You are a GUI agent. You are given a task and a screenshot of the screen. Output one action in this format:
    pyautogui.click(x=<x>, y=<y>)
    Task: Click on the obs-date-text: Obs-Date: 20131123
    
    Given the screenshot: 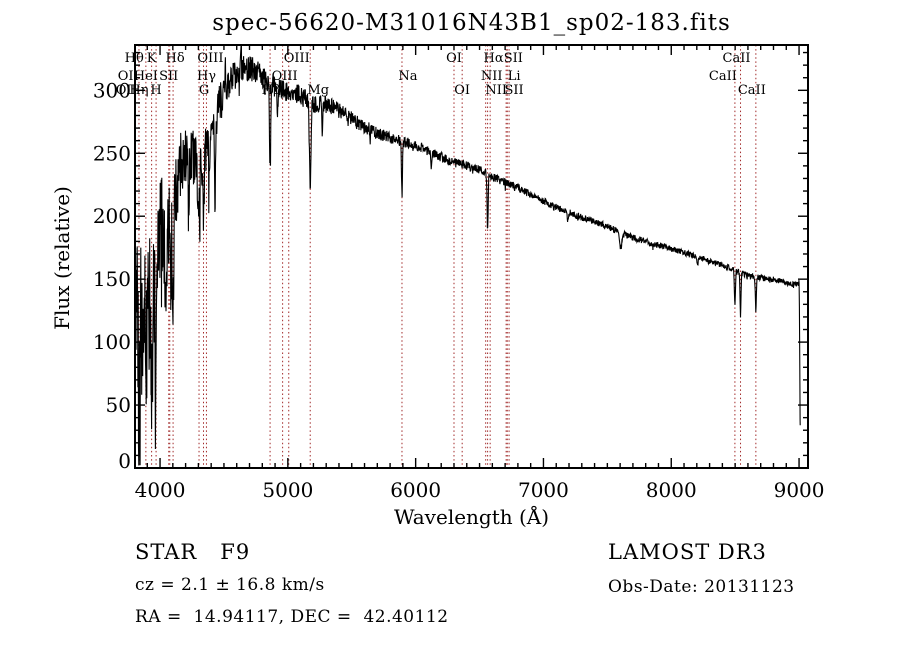 What is the action you would take?
    pyautogui.click(x=701, y=587)
    